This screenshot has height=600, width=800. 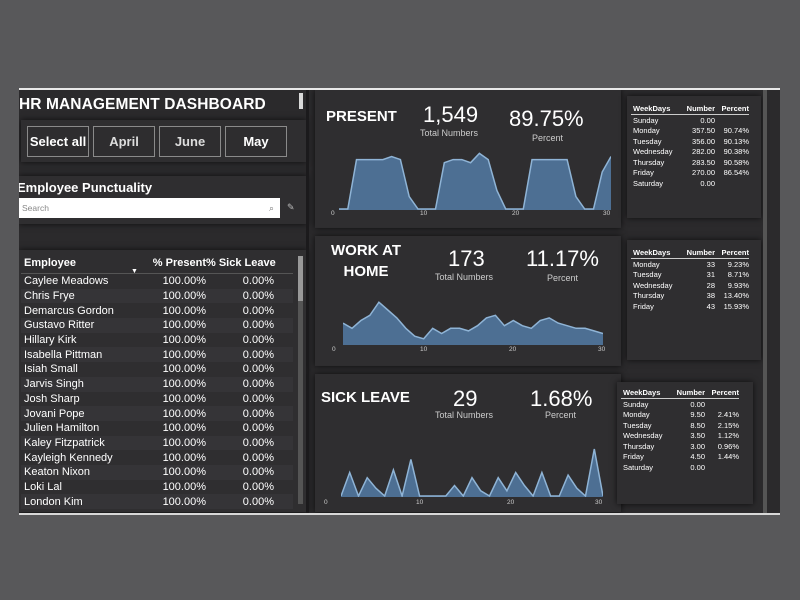 I want to click on table-row: Demarcus Gordon 100.00% 0.00%, so click(x=157, y=310).